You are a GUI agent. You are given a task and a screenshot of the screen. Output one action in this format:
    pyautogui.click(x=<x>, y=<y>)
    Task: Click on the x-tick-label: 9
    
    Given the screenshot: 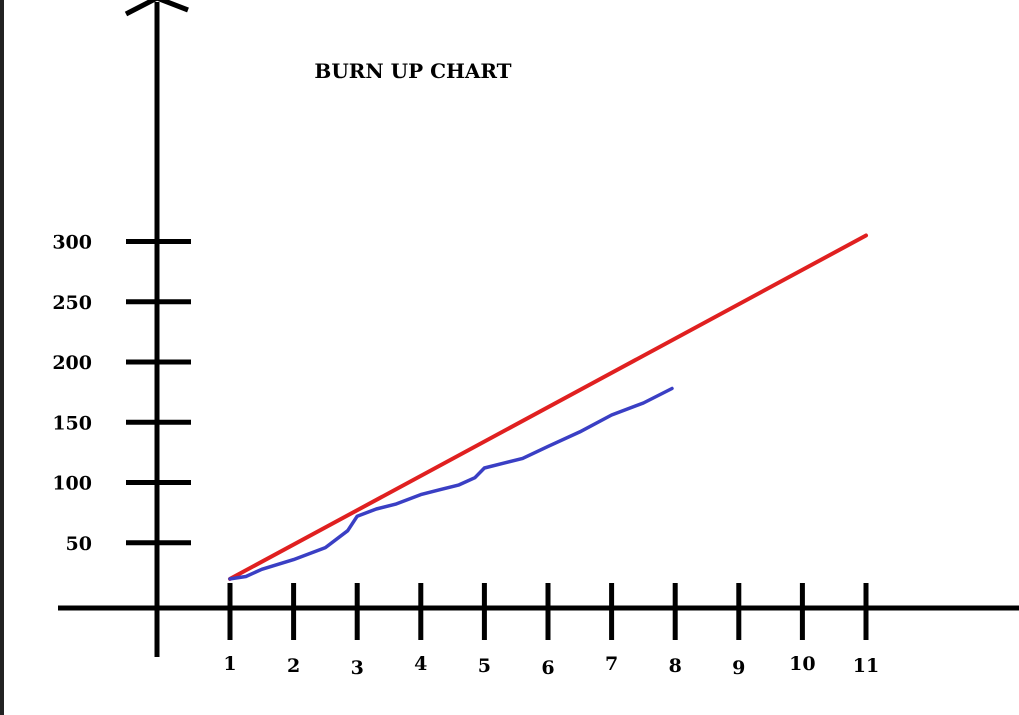 What is the action you would take?
    pyautogui.click(x=738, y=668)
    